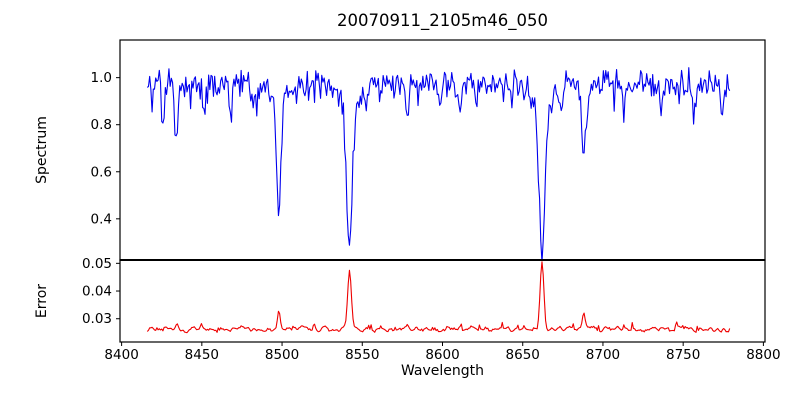 Image resolution: width=800 pixels, height=400 pixels. What do you see at coordinates (523, 355) in the screenshot?
I see `x-tick-label: 8650` at bounding box center [523, 355].